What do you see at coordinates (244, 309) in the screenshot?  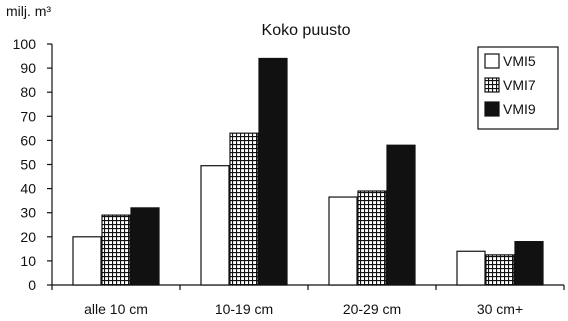 I see `x-tick-label: 10-19 cm` at bounding box center [244, 309].